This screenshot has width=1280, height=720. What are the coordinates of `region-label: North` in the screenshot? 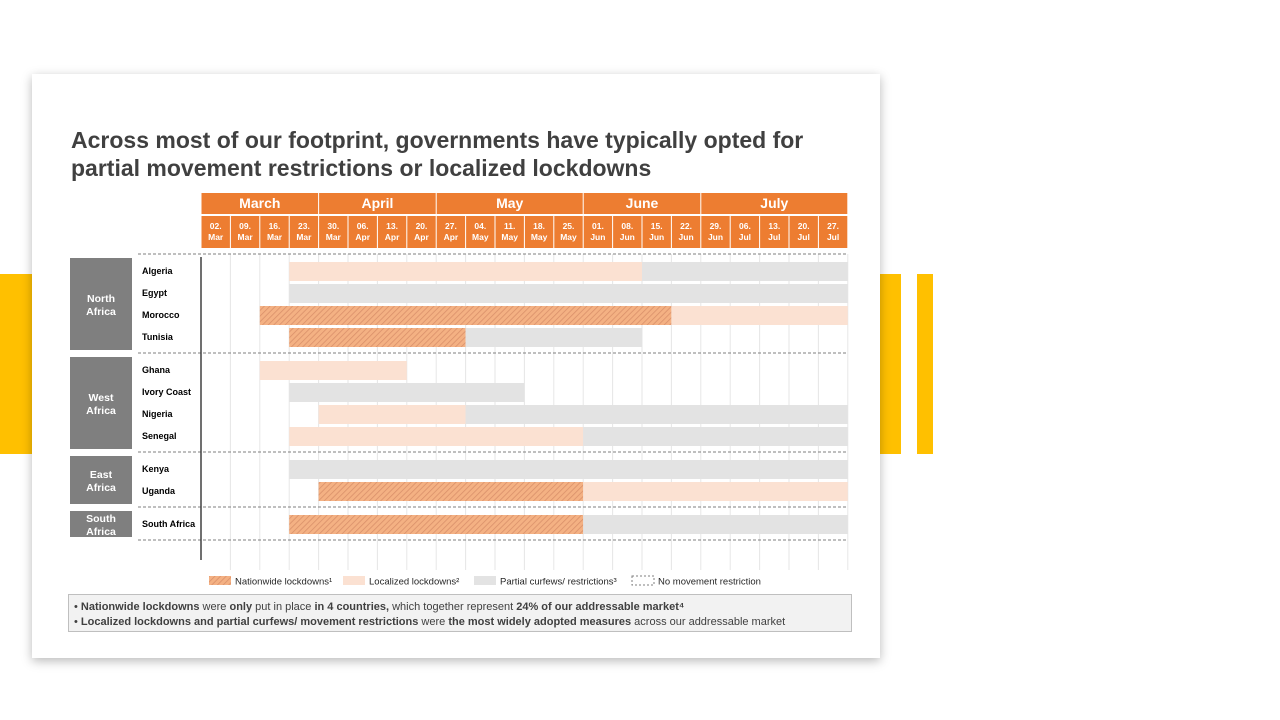 It's located at (101, 299).